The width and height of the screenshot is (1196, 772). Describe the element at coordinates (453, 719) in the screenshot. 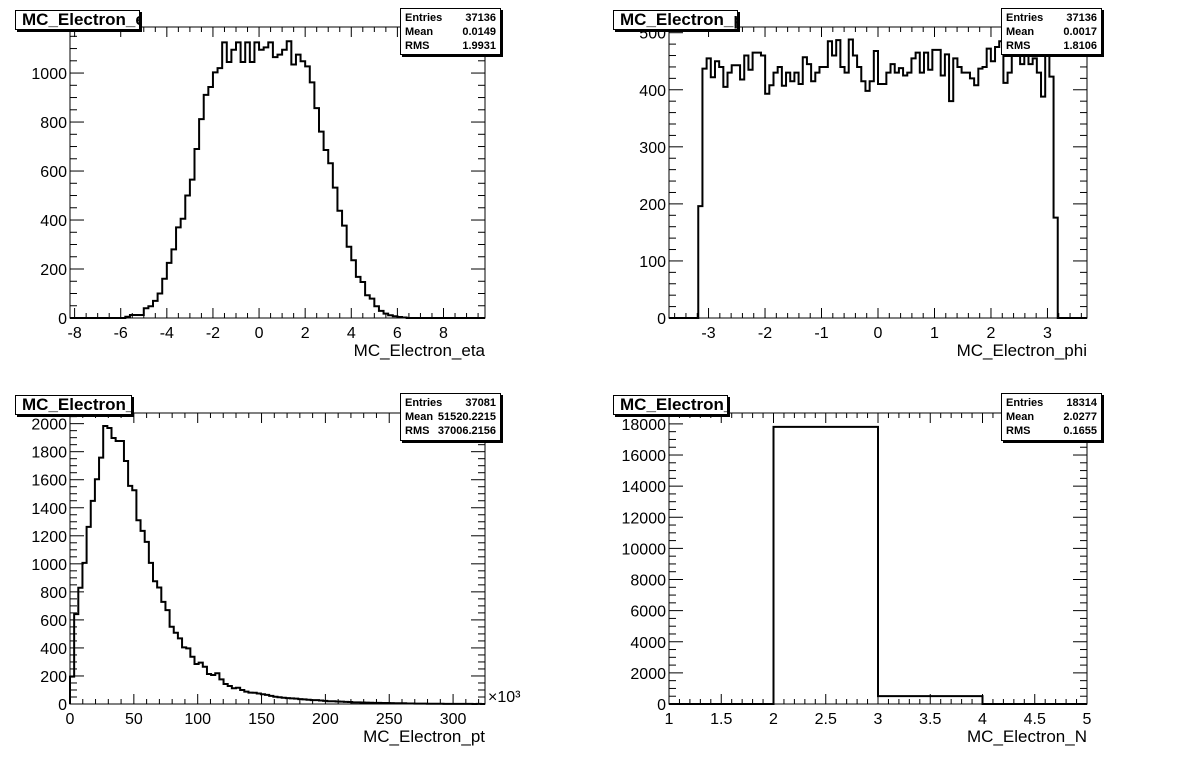

I see `x-tick-label: 300` at that location.